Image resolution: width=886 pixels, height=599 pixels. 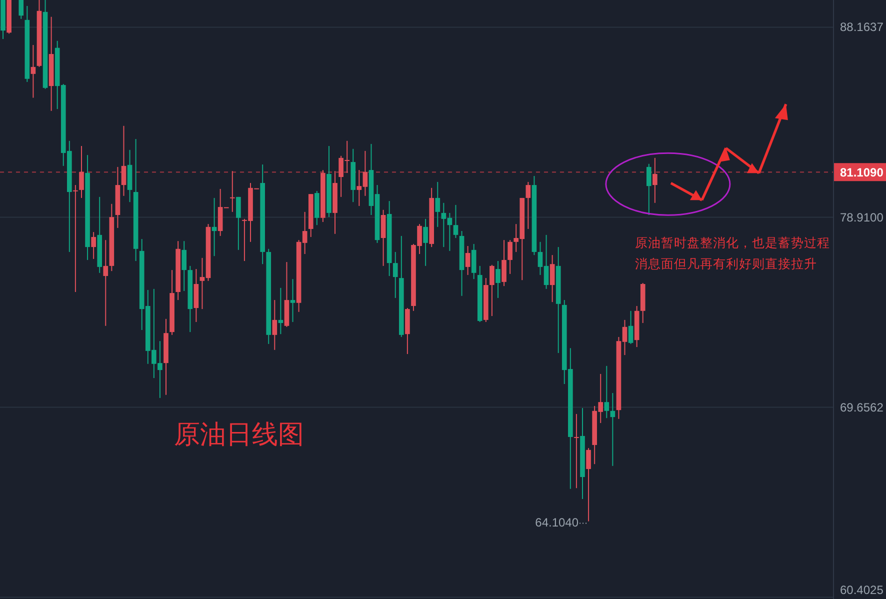 What do you see at coordinates (239, 434) in the screenshot?
I see `annotation: 原油日线图` at bounding box center [239, 434].